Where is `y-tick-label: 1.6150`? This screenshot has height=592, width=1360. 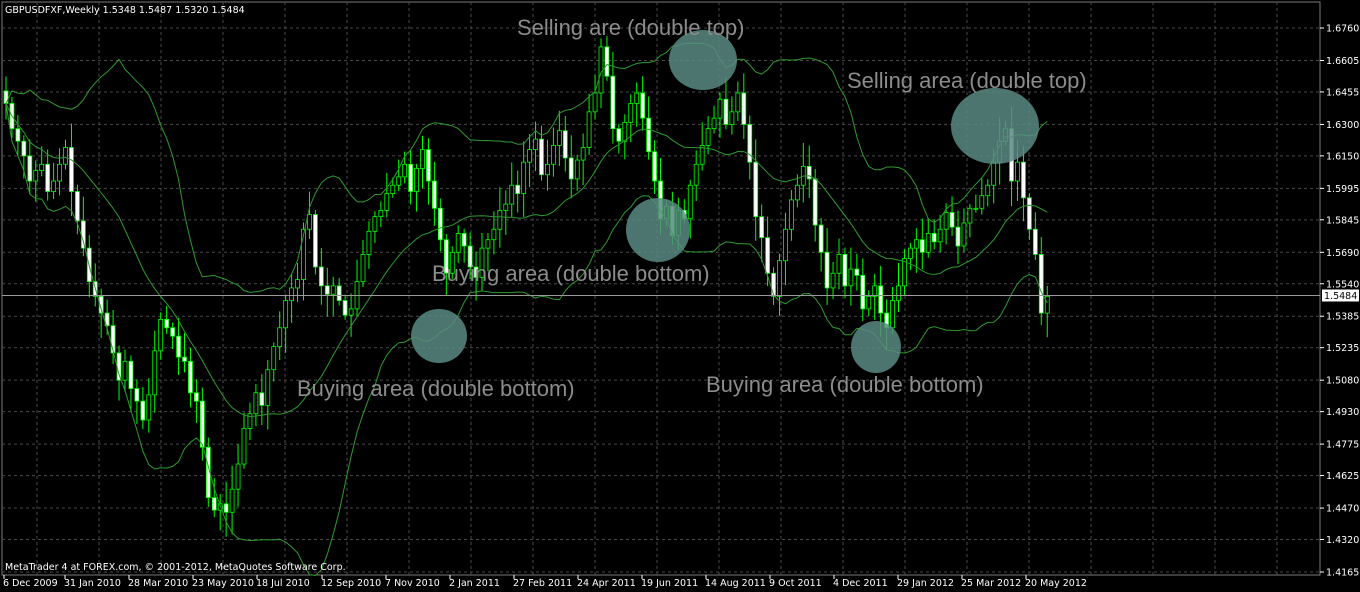 y-tick-label: 1.6150 is located at coordinates (1342, 156).